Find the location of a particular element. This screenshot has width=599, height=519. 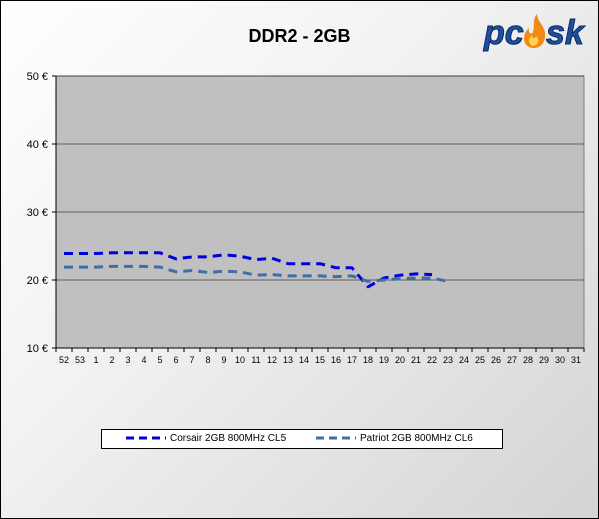

y-tick-label: 40 € is located at coordinates (37, 145).